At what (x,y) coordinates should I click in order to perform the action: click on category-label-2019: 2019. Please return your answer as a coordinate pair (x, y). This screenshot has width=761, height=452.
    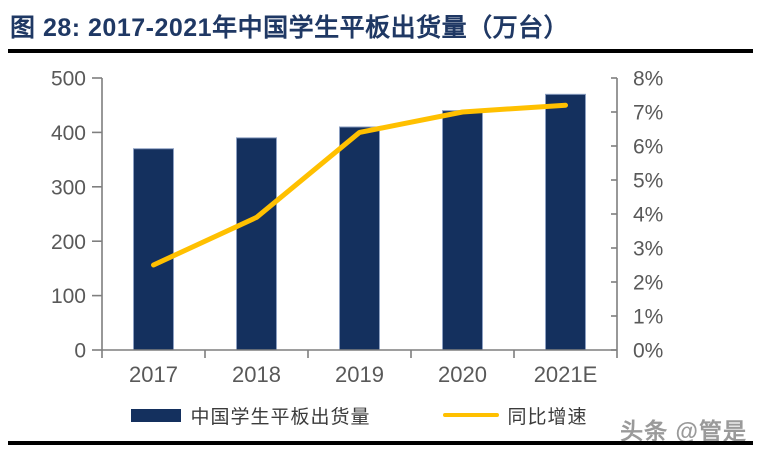
    Looking at the image, I should click on (359, 374).